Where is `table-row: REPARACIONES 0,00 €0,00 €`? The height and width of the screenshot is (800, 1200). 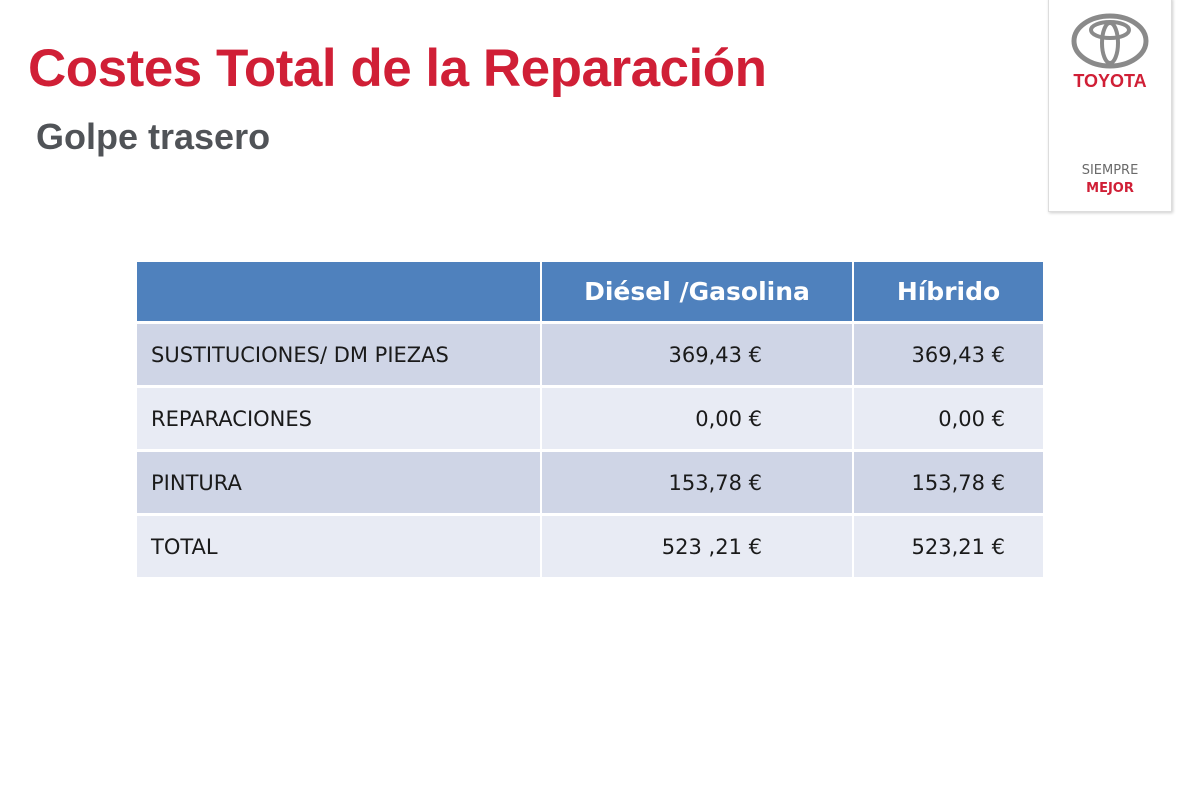
table-row: REPARACIONES 0,00 €0,00 € is located at coordinates (590, 418).